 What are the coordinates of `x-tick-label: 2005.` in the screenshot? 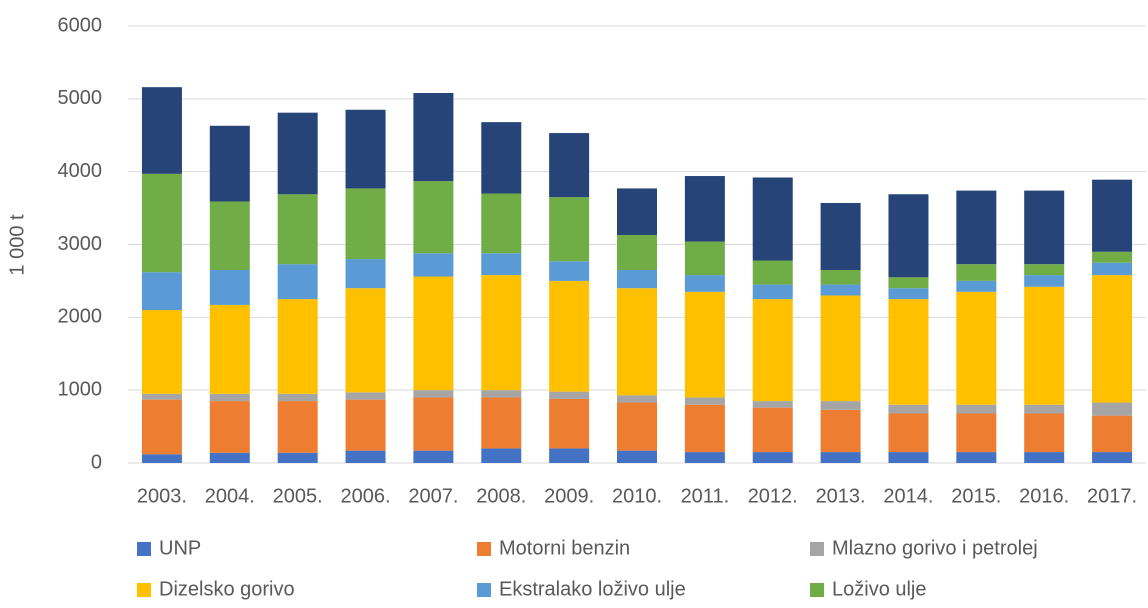 It's located at (298, 496).